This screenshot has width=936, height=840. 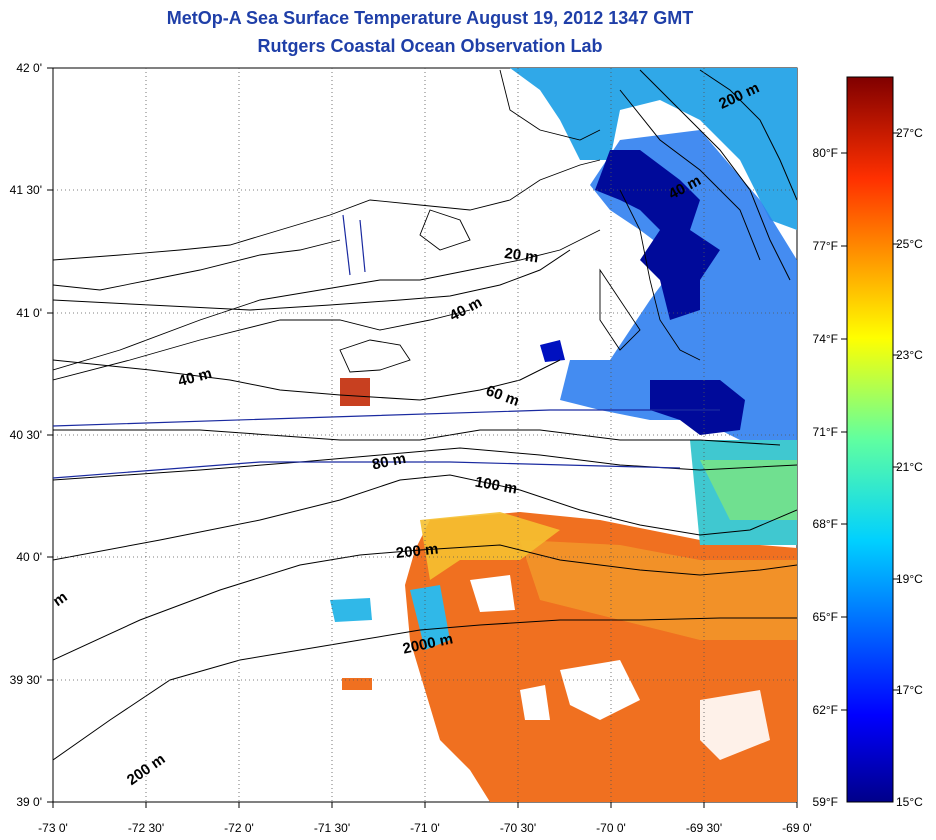 What do you see at coordinates (239, 828) in the screenshot?
I see `lon-label: -72 0'` at bounding box center [239, 828].